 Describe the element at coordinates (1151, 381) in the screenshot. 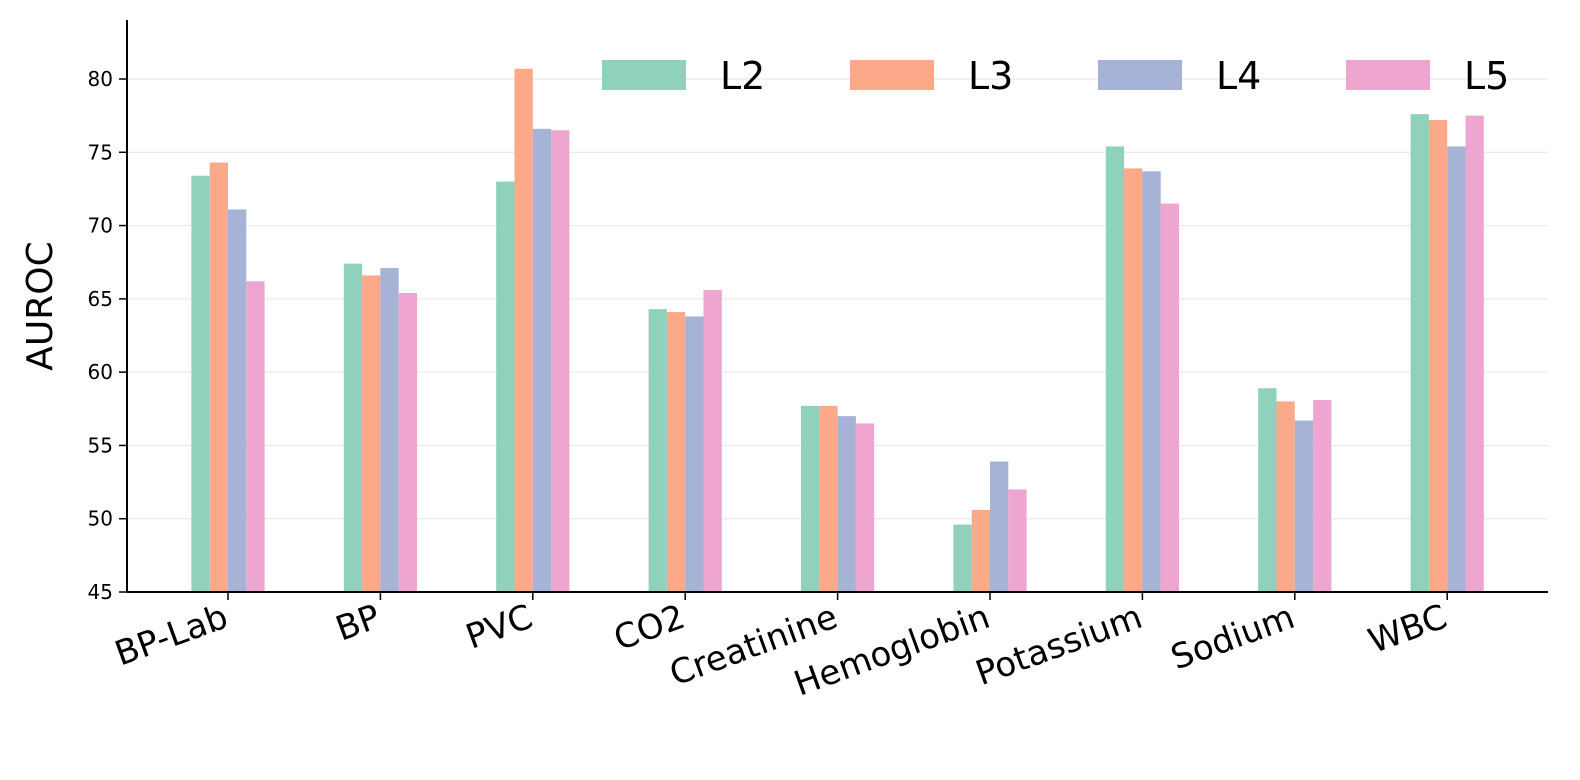

I see `bar-l4-potassium` at that location.